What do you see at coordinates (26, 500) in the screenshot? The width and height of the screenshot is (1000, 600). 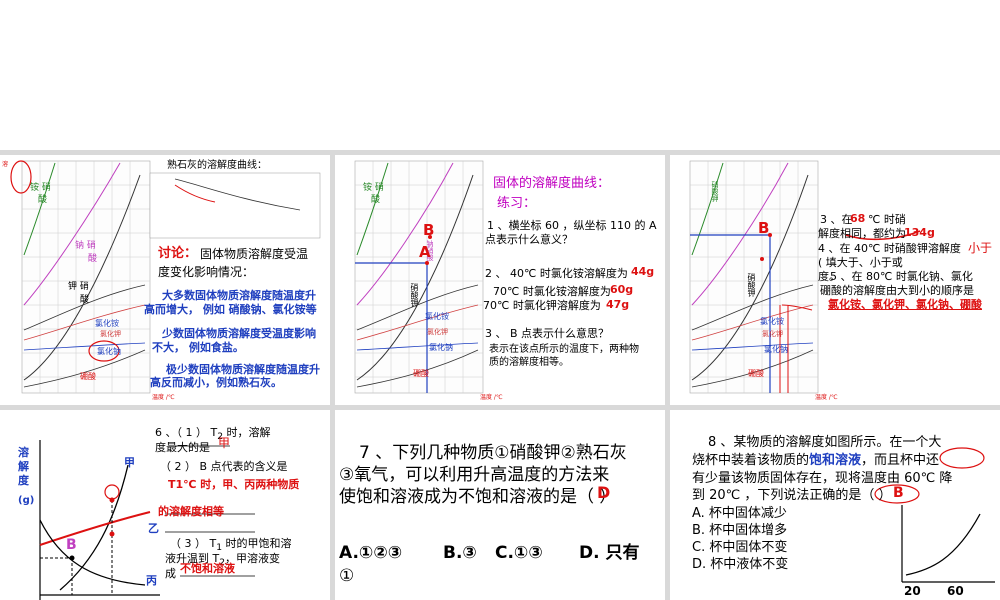 I see `y-axis-unit: (g)` at bounding box center [26, 500].